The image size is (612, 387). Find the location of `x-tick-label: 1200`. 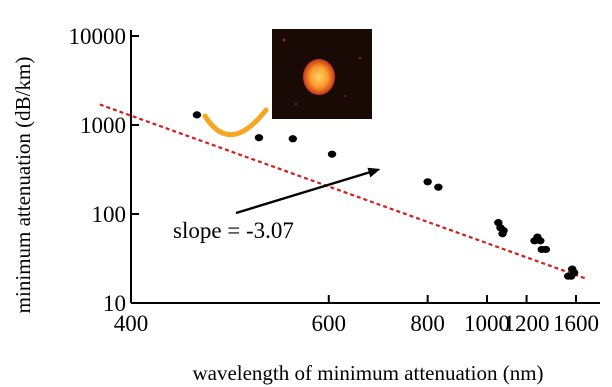

x-tick-label: 1200 is located at coordinates (527, 323).